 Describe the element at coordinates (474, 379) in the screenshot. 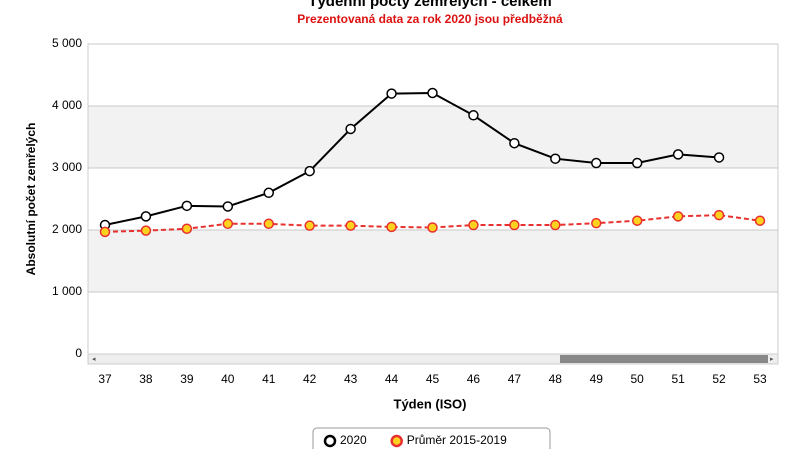

I see `x-tick-label: 46` at that location.